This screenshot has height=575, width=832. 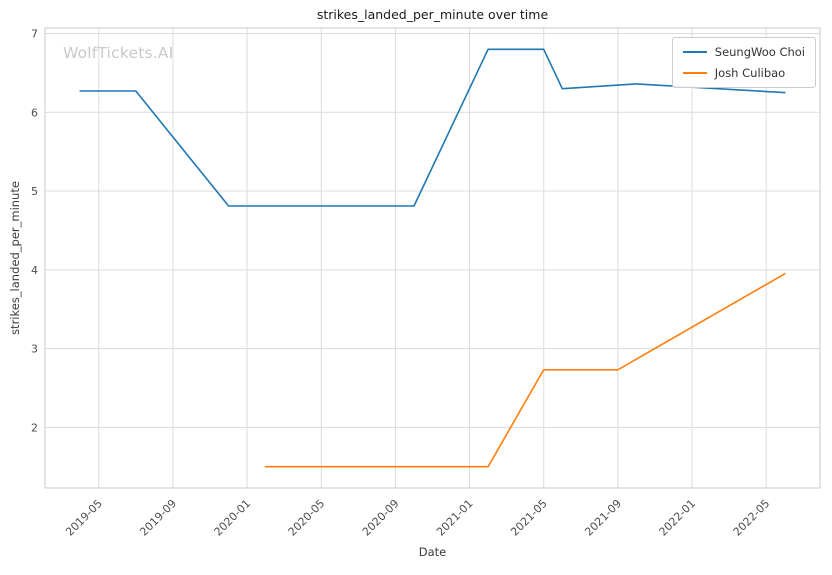 What do you see at coordinates (84, 518) in the screenshot?
I see `svg-text: 2019-05` at bounding box center [84, 518].